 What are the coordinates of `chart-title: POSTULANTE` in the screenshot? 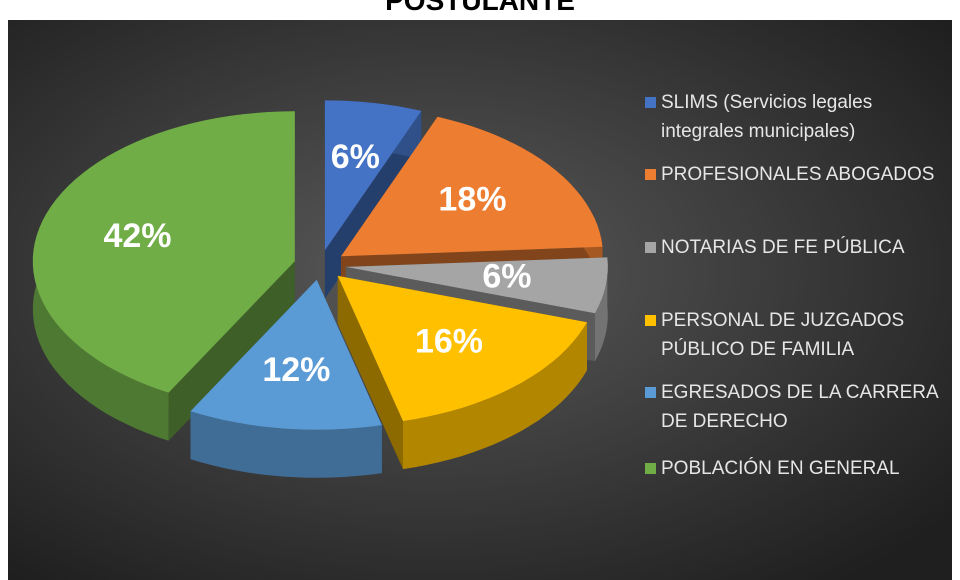 It's located at (480, 8).